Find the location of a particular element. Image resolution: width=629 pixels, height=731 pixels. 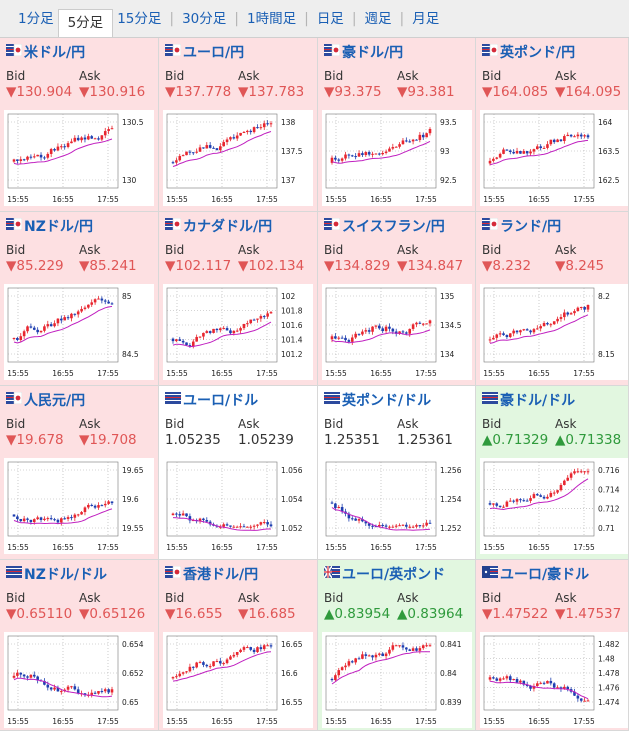

pair-title-link: ランド/円 is located at coordinates (521, 226).